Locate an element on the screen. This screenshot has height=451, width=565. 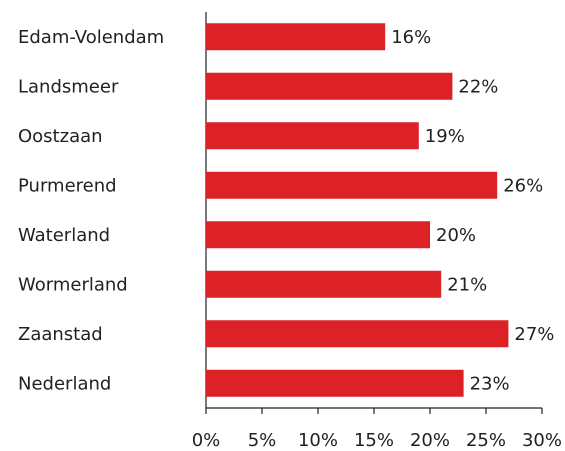
value-label: 23% is located at coordinates (490, 383).